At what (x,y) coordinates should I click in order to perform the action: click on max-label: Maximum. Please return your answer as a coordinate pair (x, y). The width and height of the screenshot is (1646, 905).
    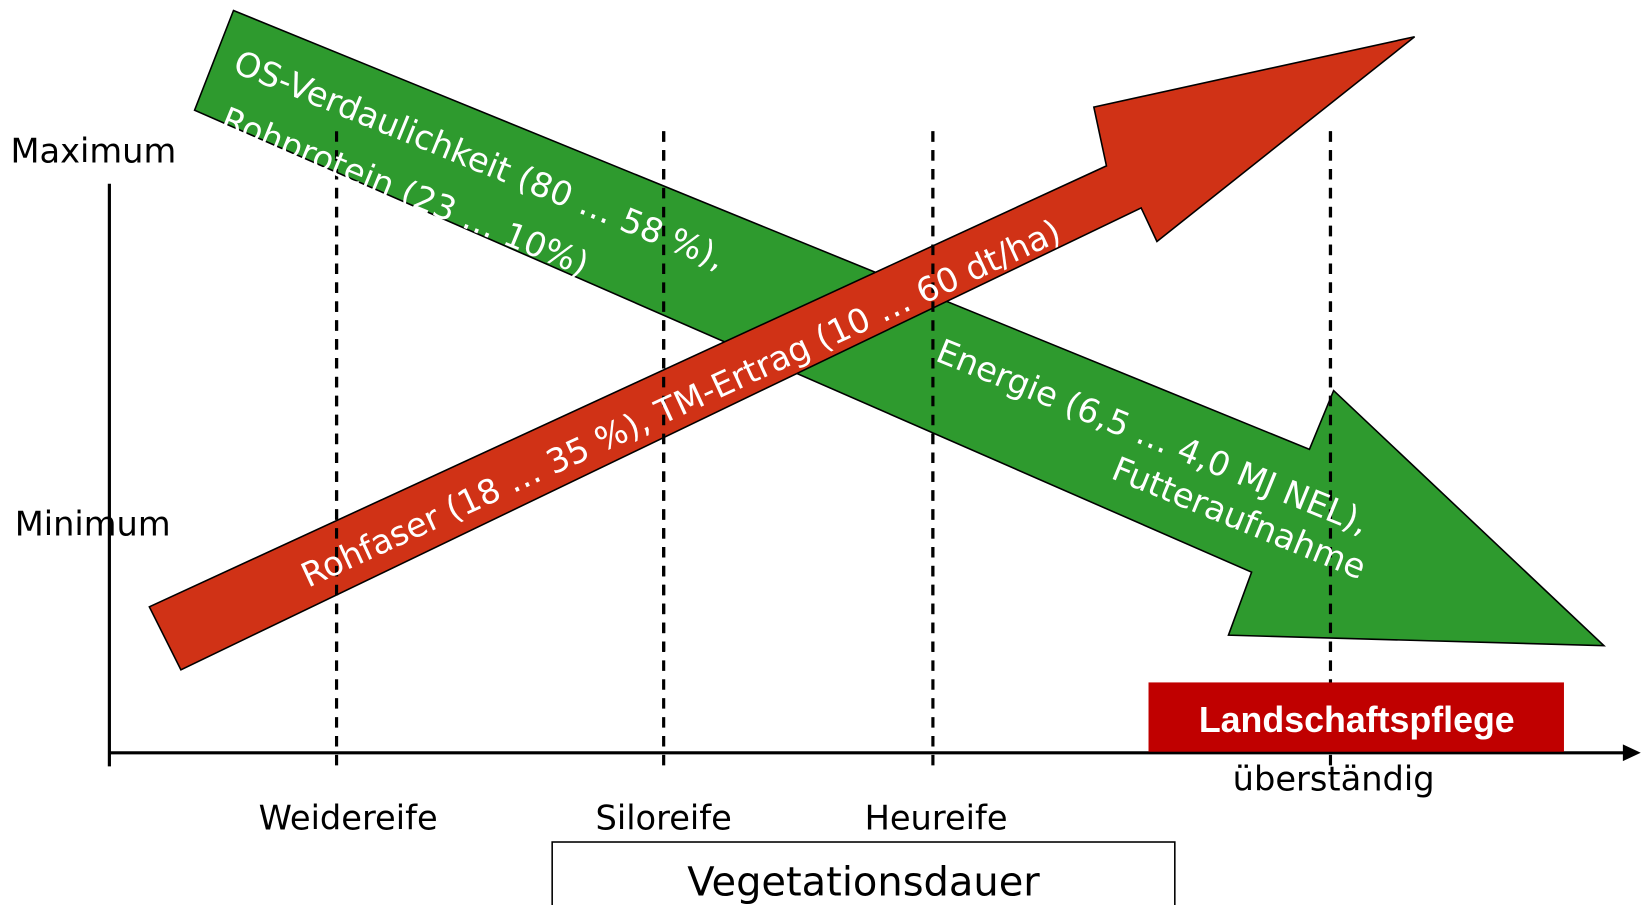
    Looking at the image, I should click on (94, 151).